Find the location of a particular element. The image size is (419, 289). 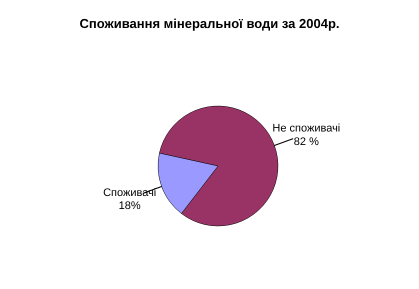

chart-title: Споживання мінеральної води за 2004р. is located at coordinates (209, 24).